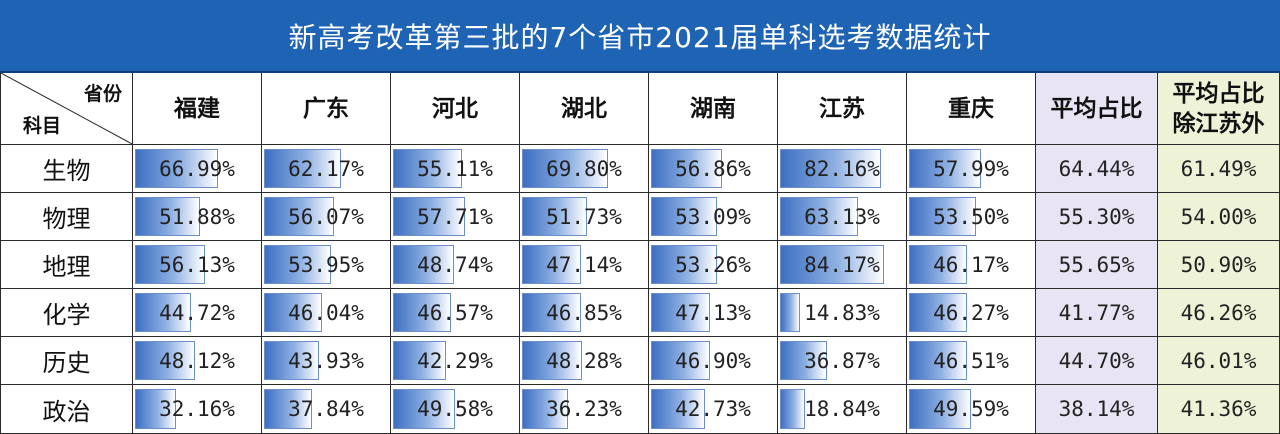 The width and height of the screenshot is (1280, 434). I want to click on data-cell: 82.16%, so click(842, 169).